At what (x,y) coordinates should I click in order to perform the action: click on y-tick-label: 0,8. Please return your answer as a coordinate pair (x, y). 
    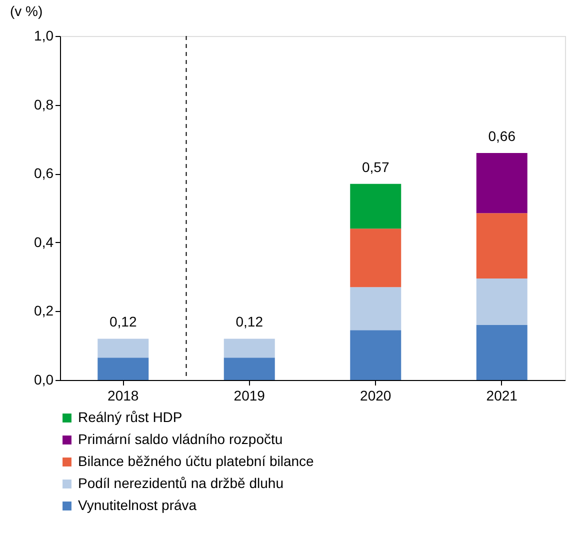
    Looking at the image, I should click on (44, 104).